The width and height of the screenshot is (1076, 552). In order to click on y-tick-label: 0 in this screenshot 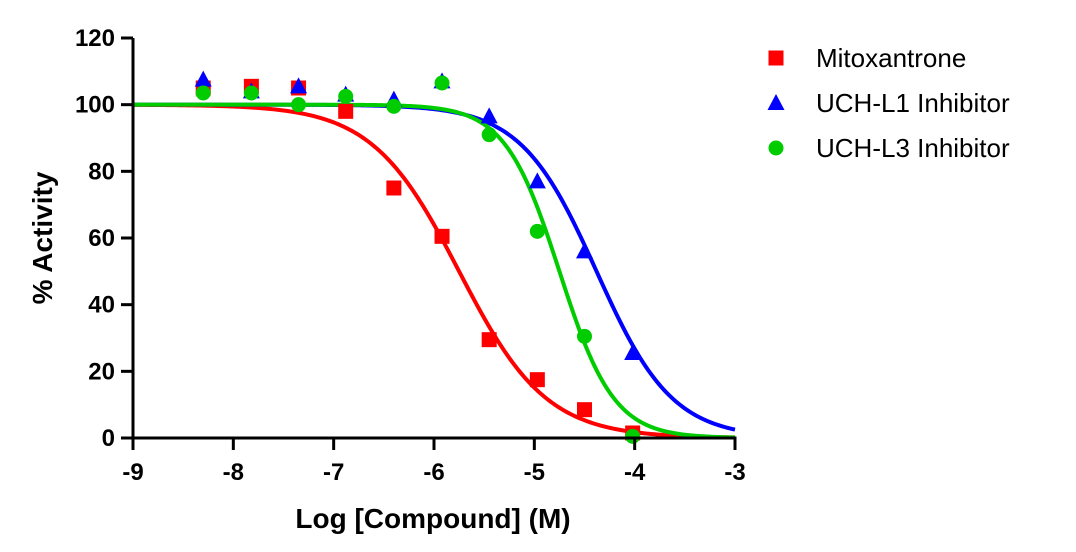, I will do `click(108, 438)`.